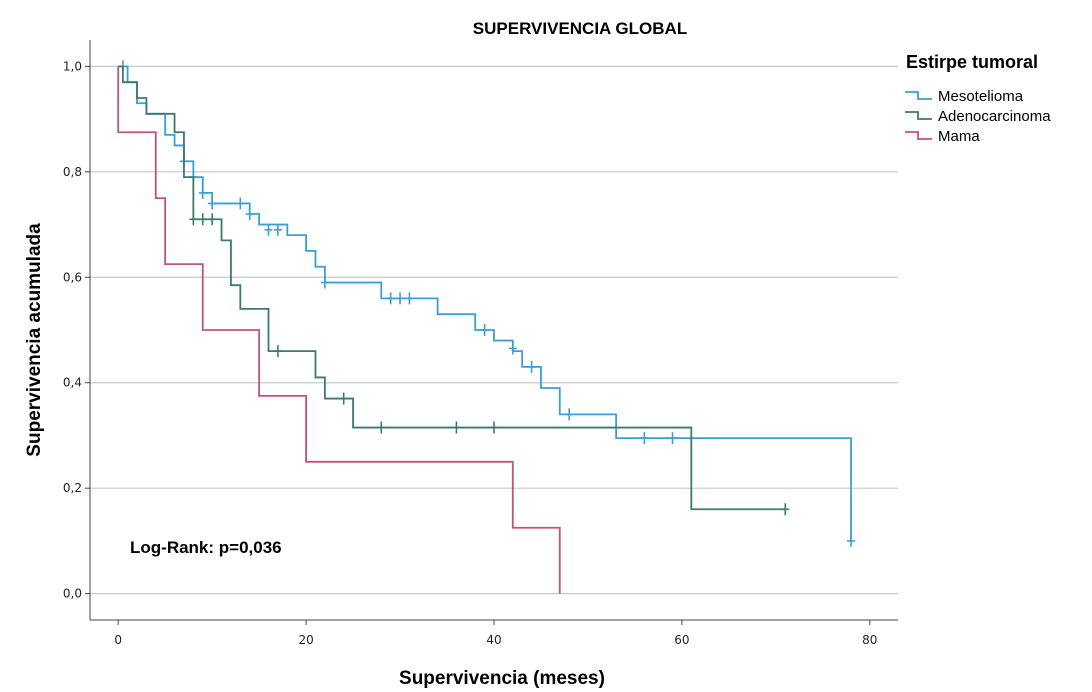 Image resolution: width=1092 pixels, height=692 pixels. Describe the element at coordinates (72, 594) in the screenshot. I see `y-tick-label: 0,0` at that location.